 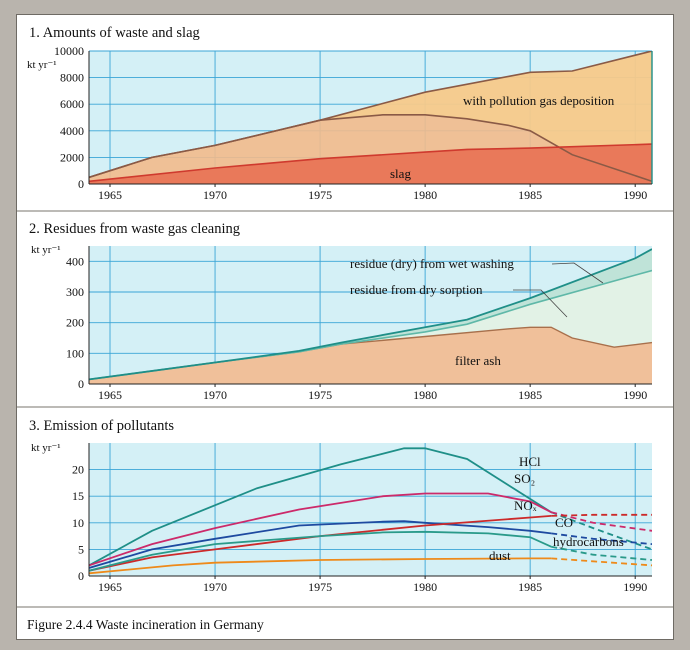 I want to click on line-slag, so click(x=370, y=163).